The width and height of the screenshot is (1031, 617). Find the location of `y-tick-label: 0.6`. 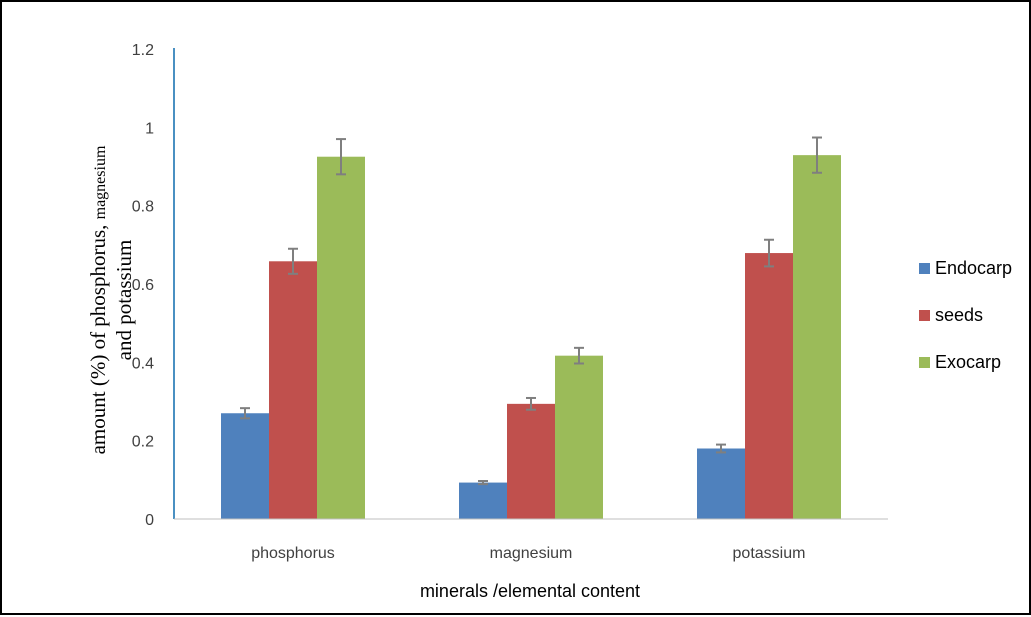

y-tick-label: 0.6 is located at coordinates (143, 285).